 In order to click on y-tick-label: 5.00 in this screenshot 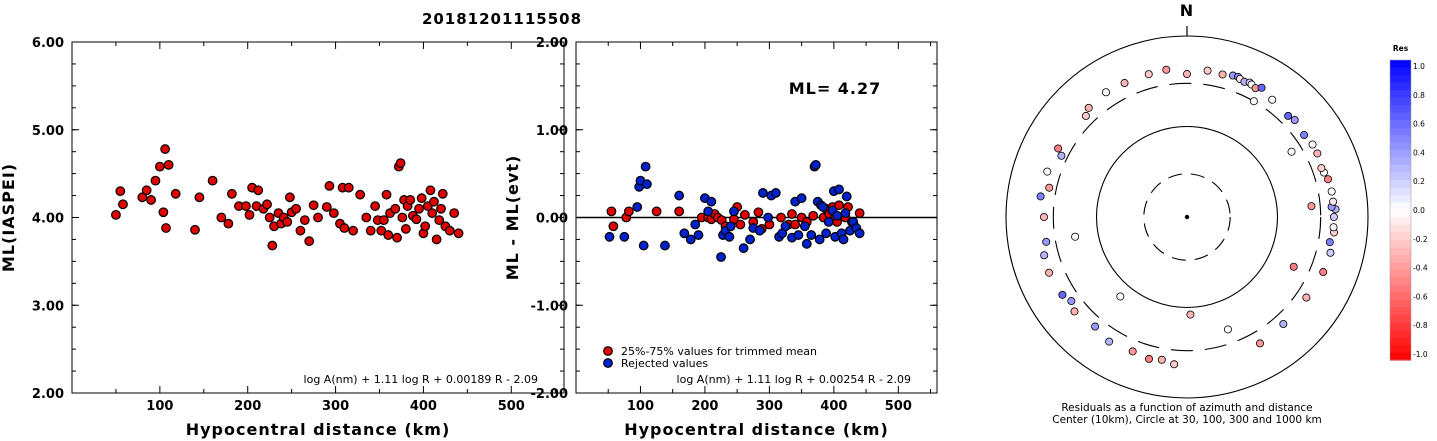, I will do `click(48, 131)`.